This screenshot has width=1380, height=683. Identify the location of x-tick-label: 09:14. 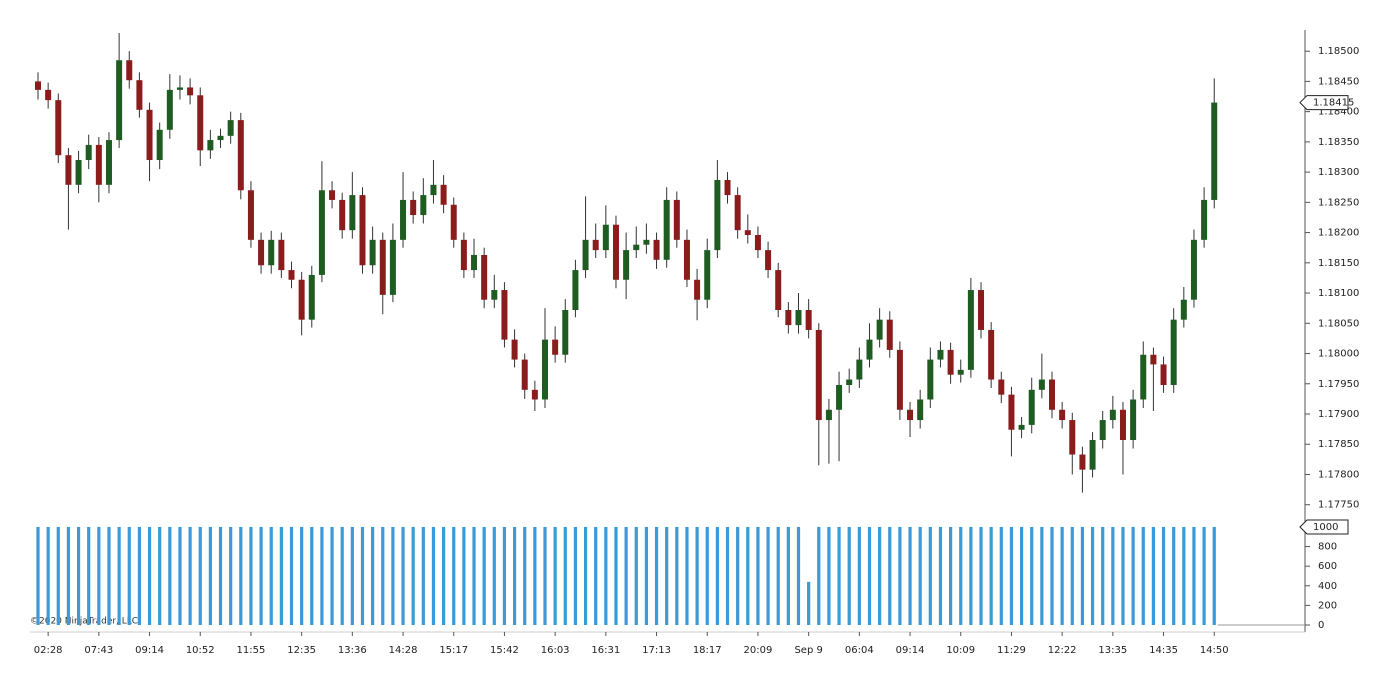
(910, 650).